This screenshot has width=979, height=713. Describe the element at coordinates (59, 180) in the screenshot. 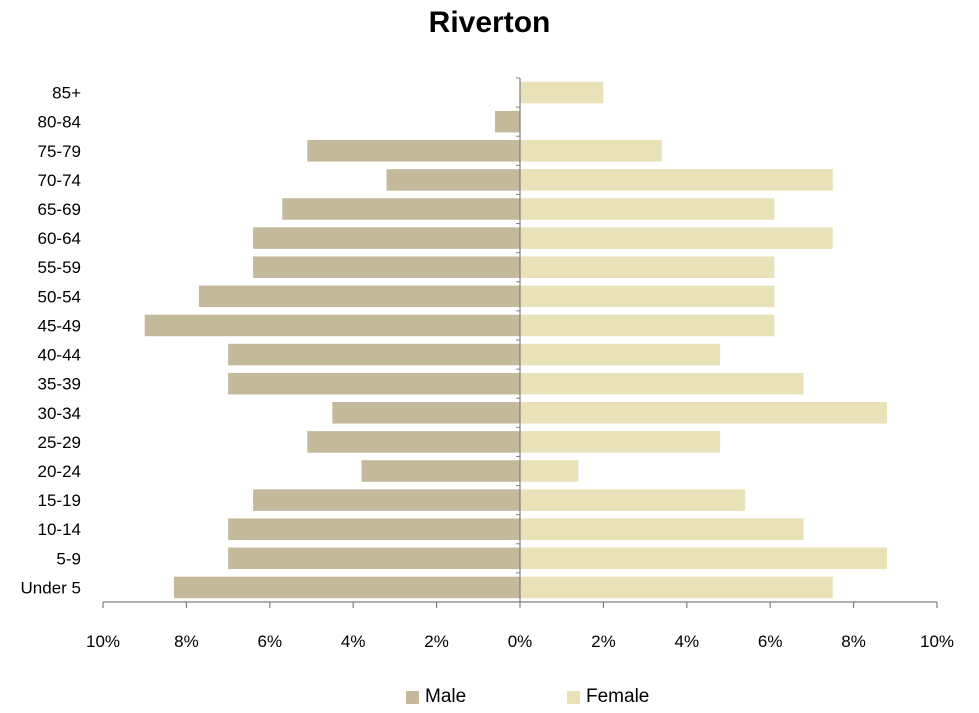

I see `y-tick-label: 70-74` at that location.